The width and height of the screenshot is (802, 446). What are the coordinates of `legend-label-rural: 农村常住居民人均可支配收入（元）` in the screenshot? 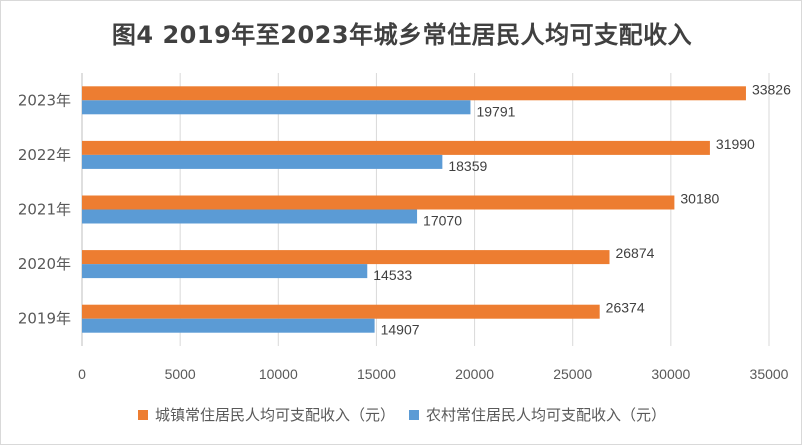 It's located at (546, 415).